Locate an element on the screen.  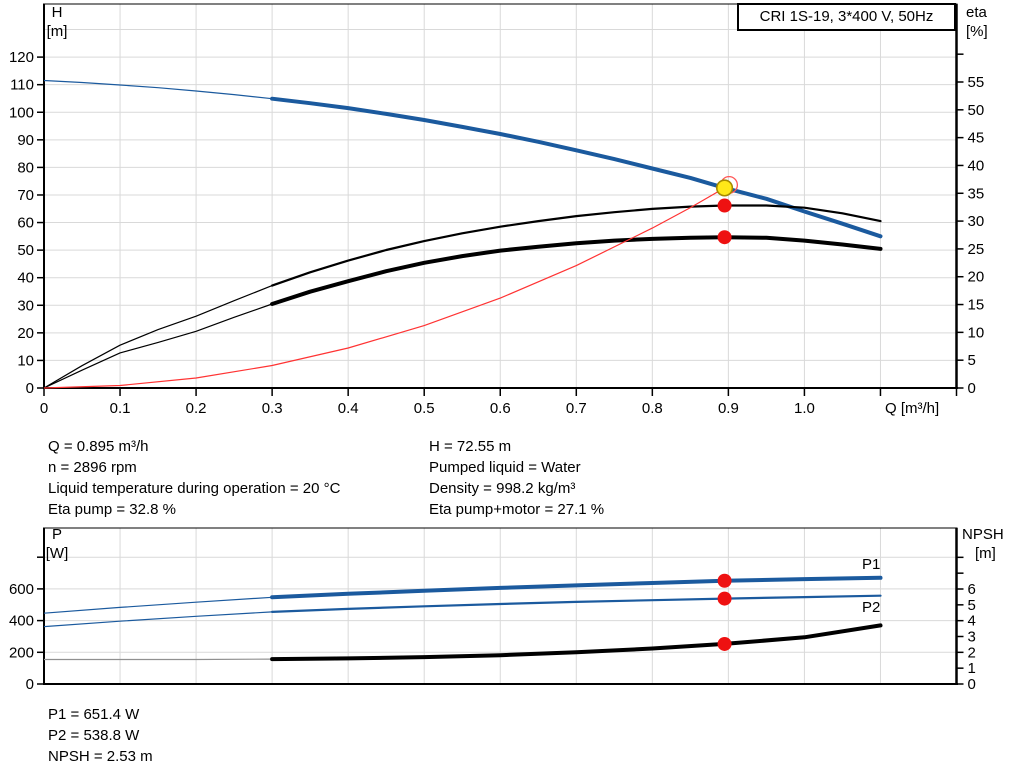
curve-label-p1: P1 is located at coordinates (871, 564).